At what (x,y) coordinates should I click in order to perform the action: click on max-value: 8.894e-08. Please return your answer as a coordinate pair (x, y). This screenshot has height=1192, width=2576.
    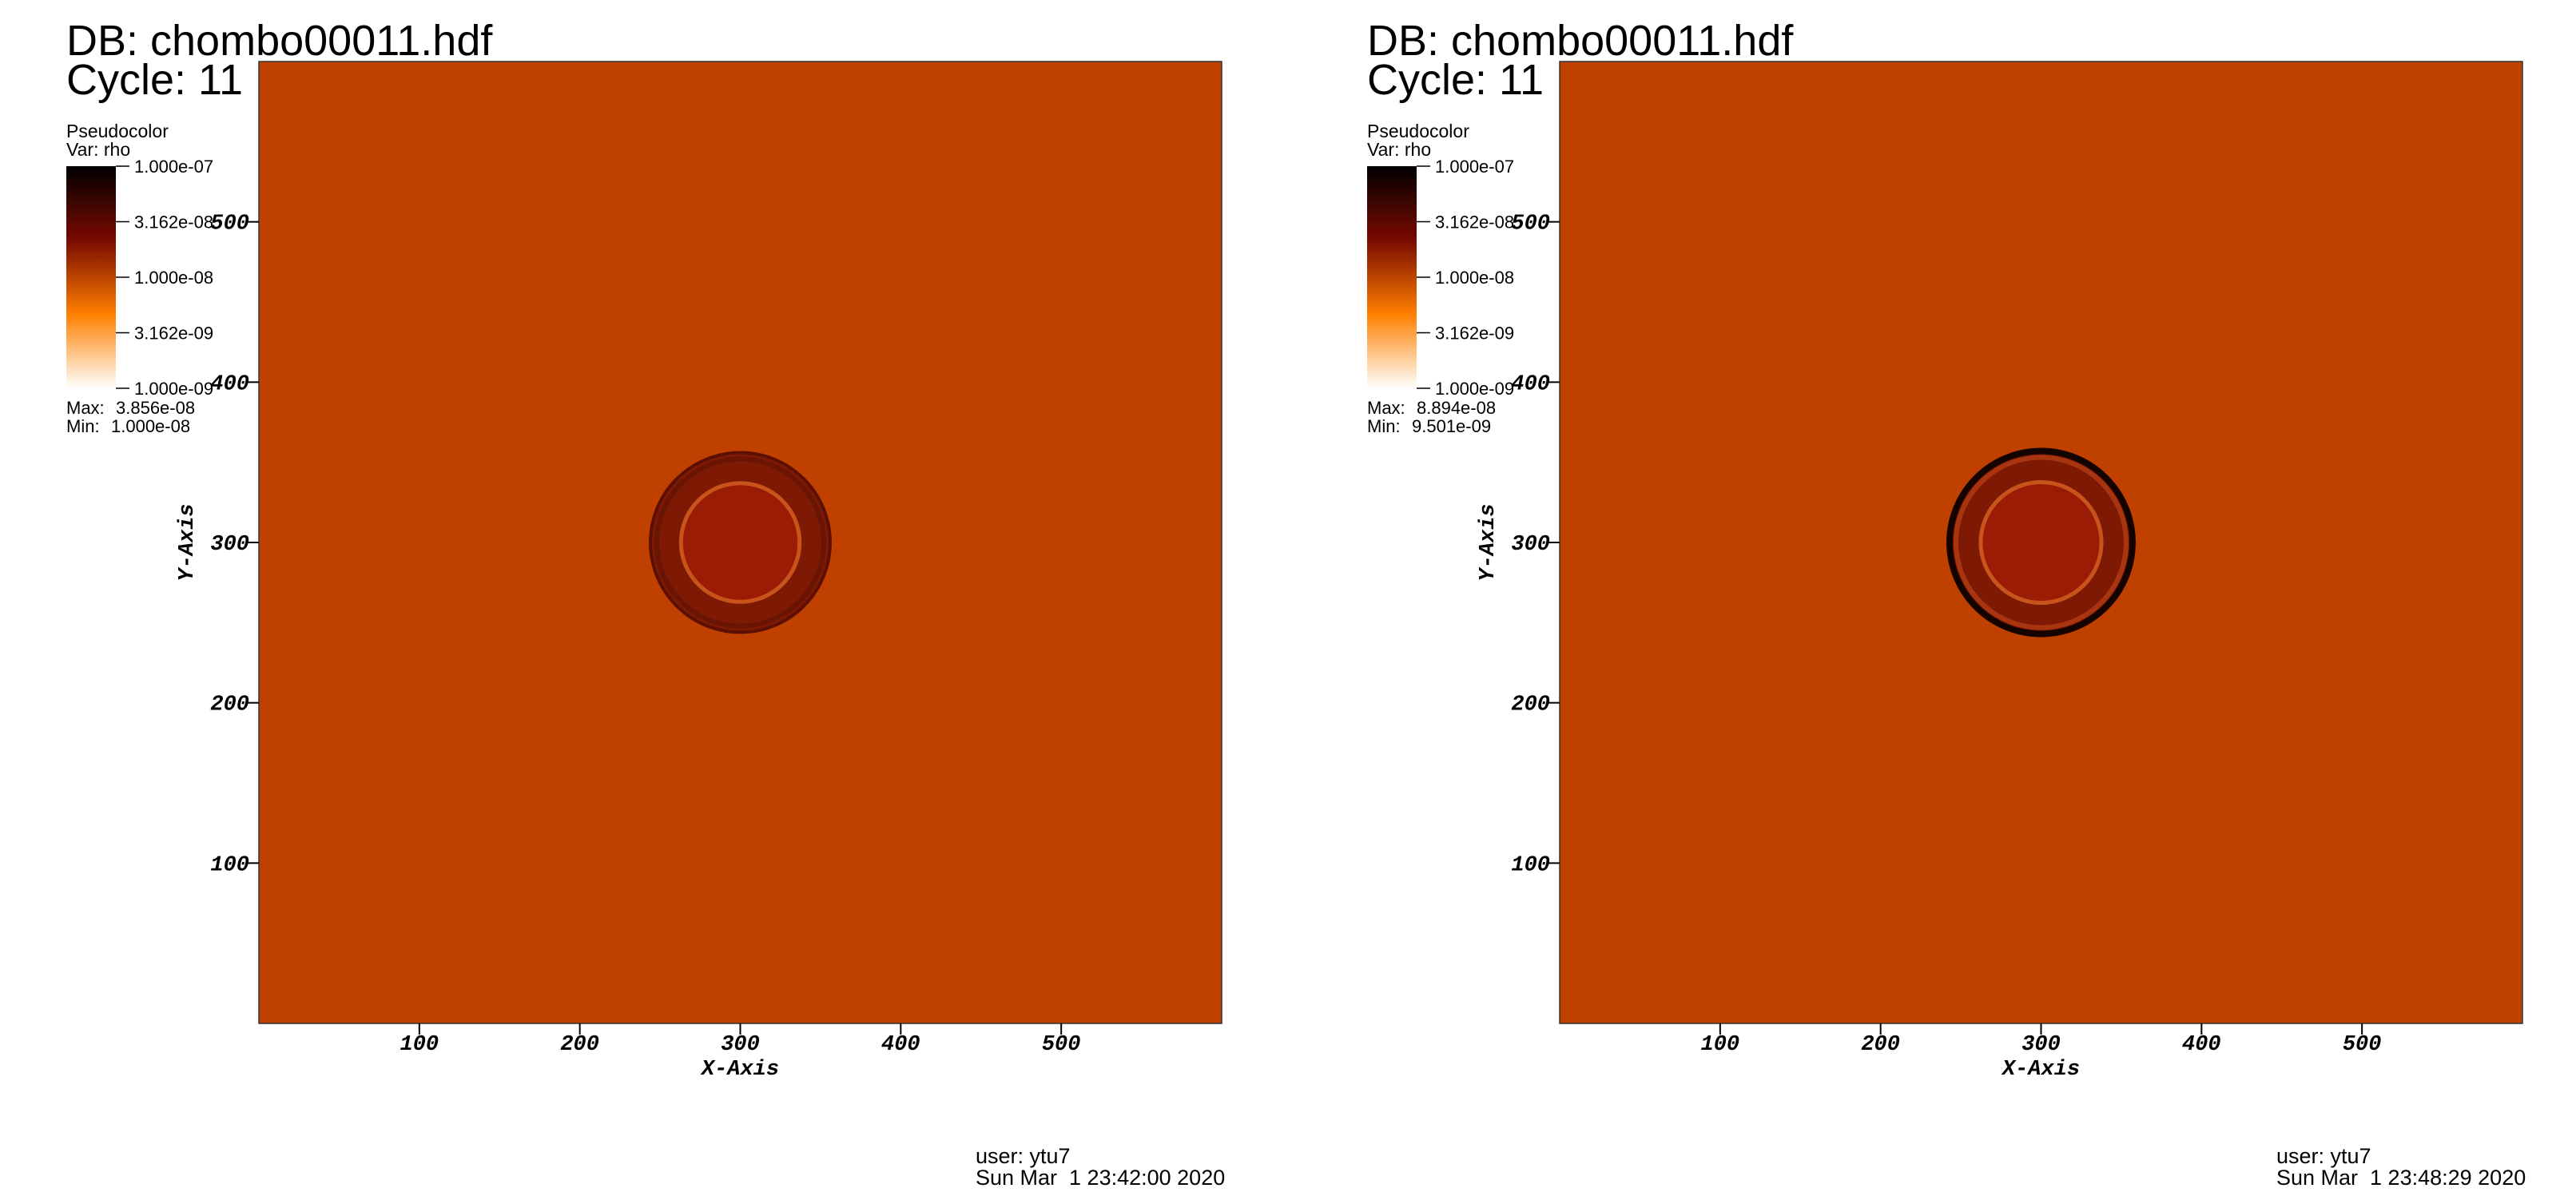
    Looking at the image, I should click on (1456, 408).